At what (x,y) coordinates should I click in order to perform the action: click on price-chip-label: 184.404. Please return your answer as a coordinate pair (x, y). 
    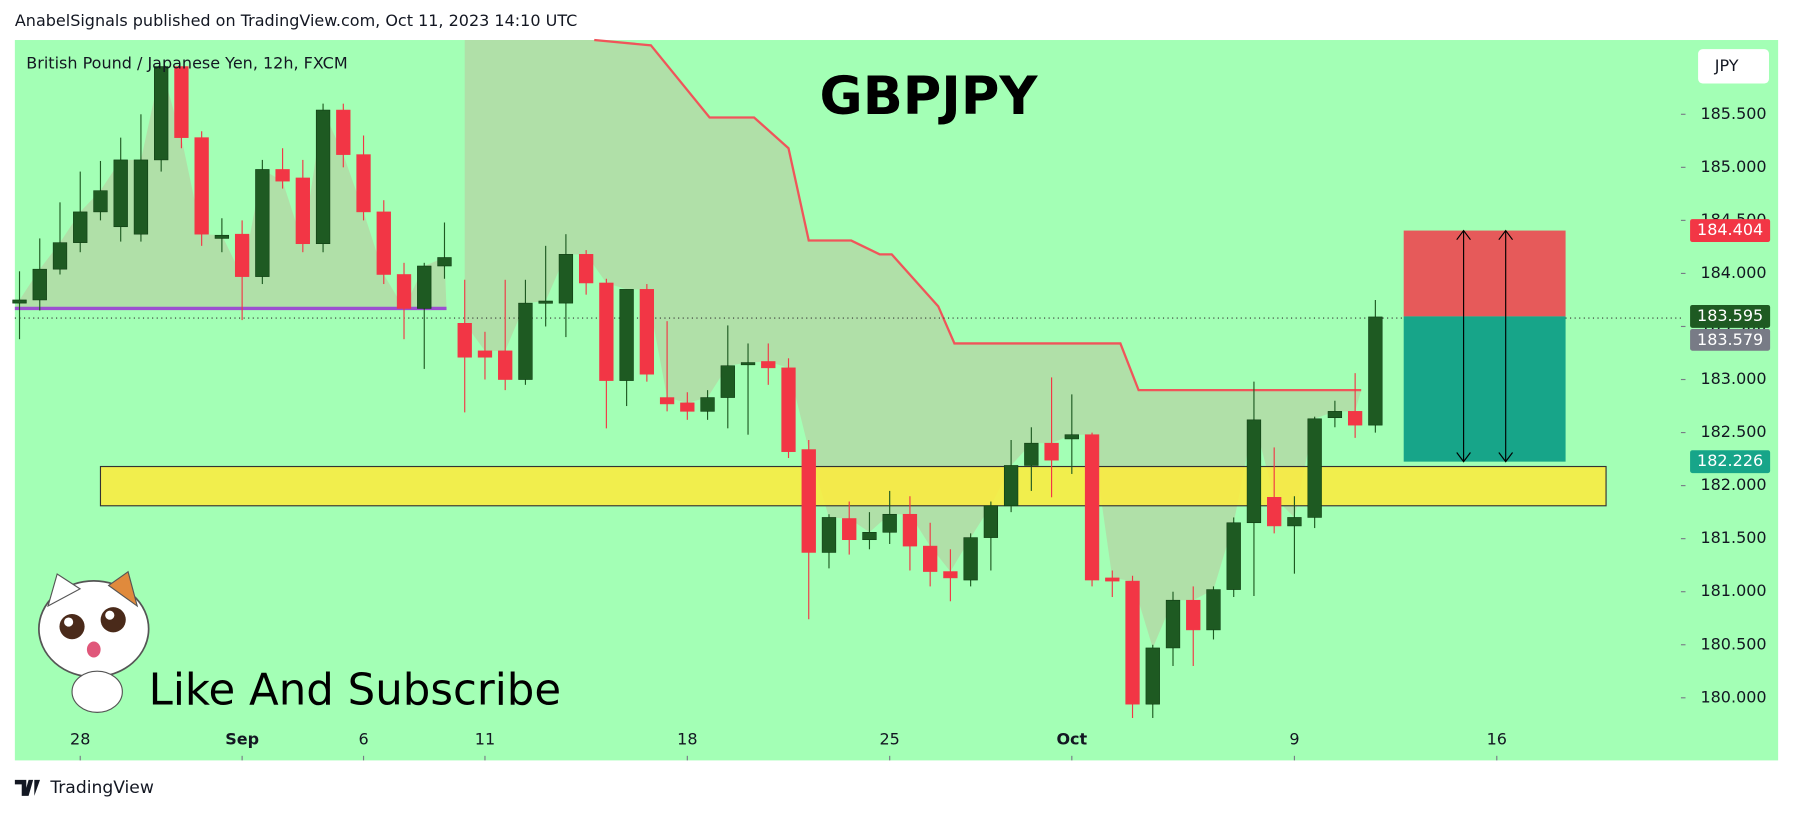
    Looking at the image, I should click on (1730, 229).